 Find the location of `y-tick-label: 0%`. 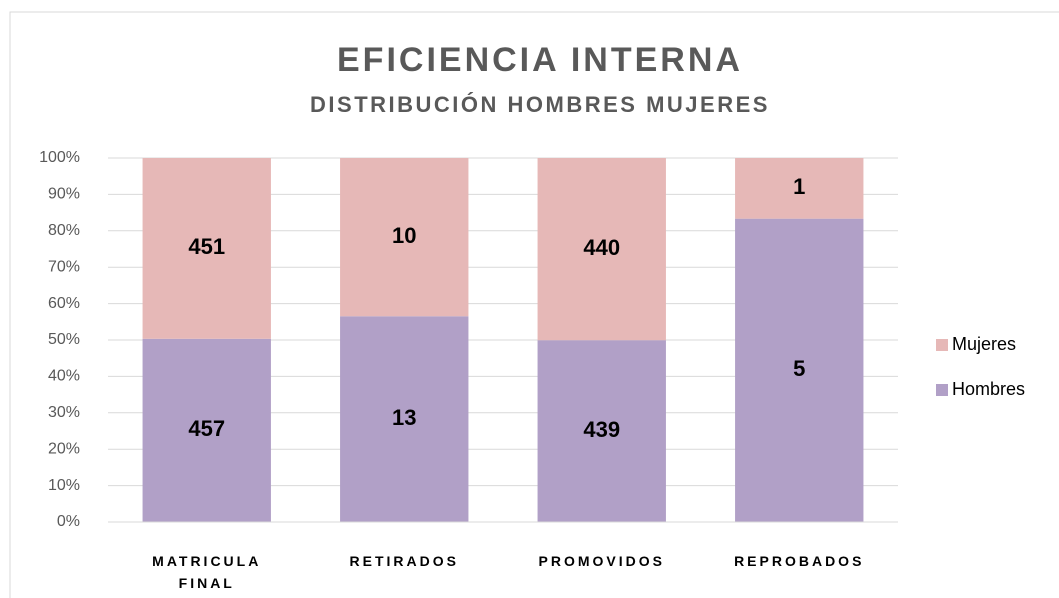

y-tick-label: 0% is located at coordinates (68, 521).